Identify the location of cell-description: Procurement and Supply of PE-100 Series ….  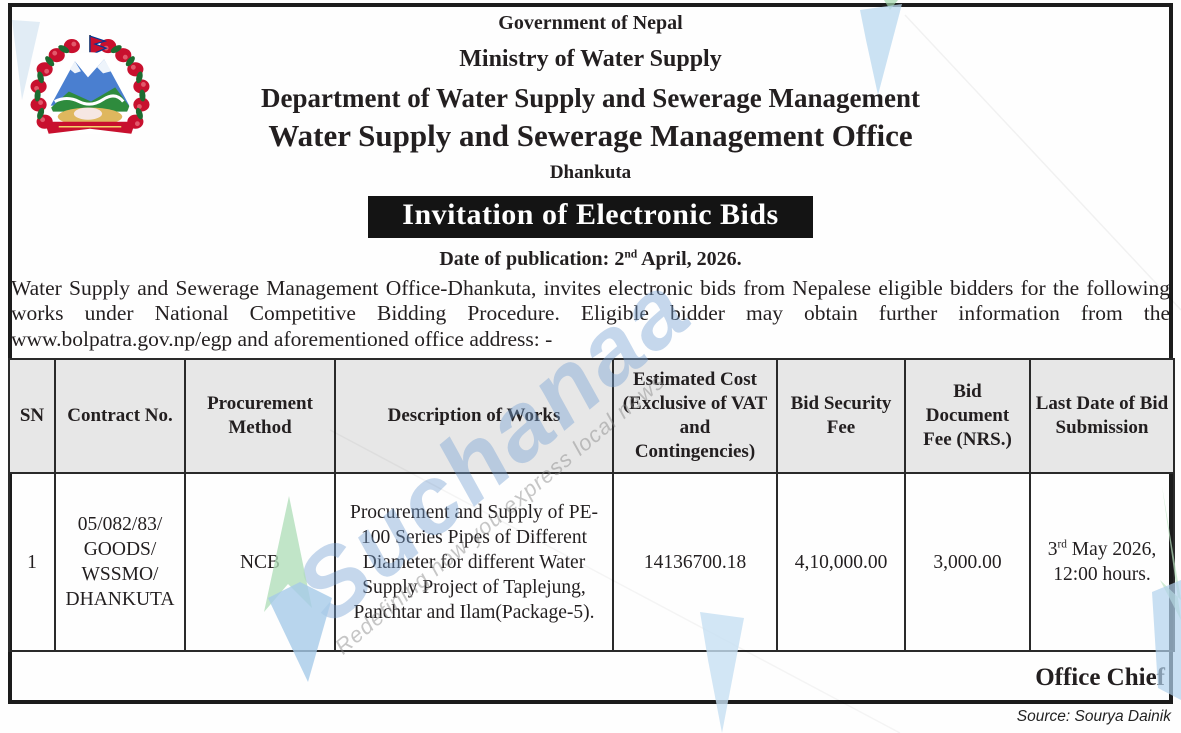
(474, 562).